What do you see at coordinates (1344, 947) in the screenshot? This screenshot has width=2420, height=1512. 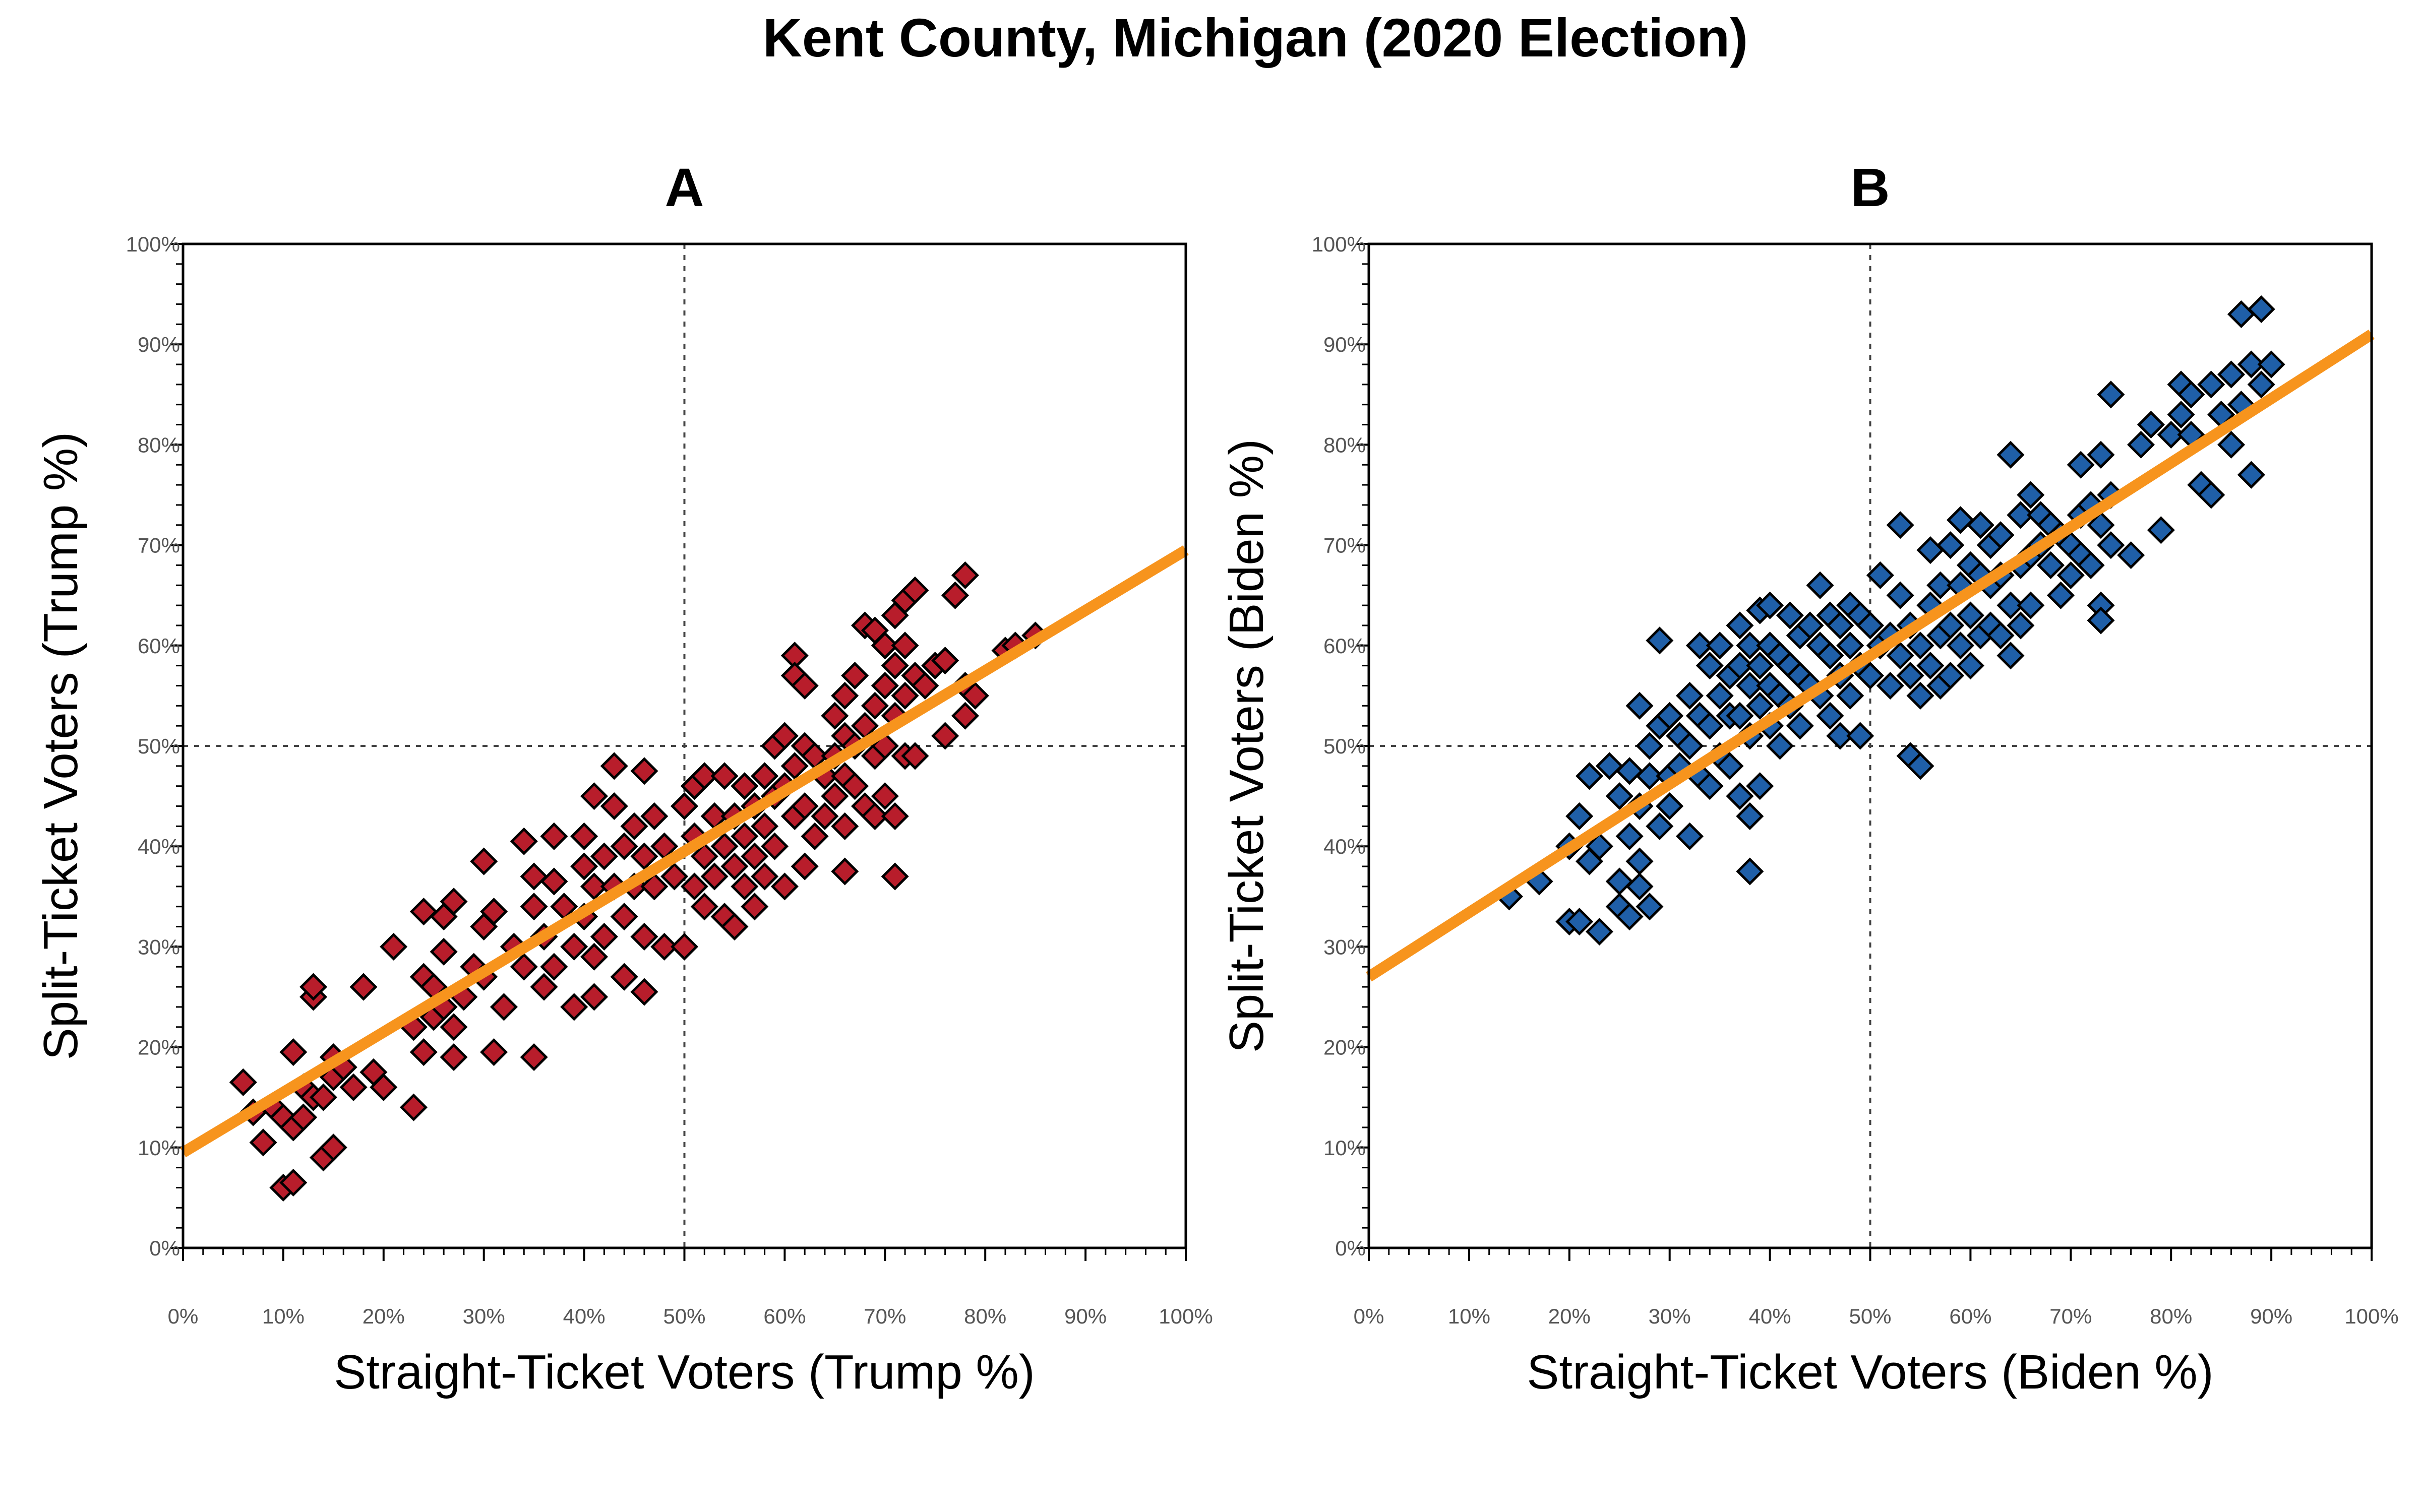 I see `y-tick-label: 30%` at bounding box center [1344, 947].